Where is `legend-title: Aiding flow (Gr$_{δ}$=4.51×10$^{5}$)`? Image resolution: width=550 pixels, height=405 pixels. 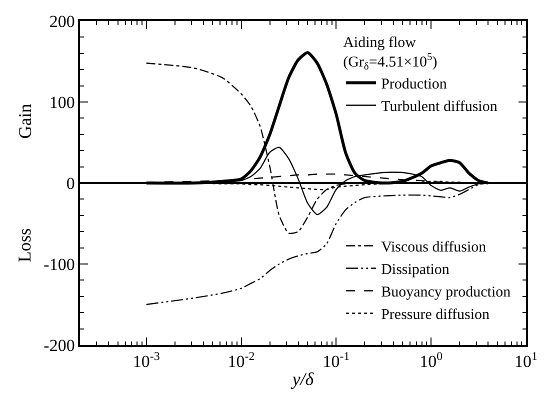 legend-title: Aiding flow (Gr$_{δ}$=4.51×10$^{5}$) is located at coordinates (390, 53).